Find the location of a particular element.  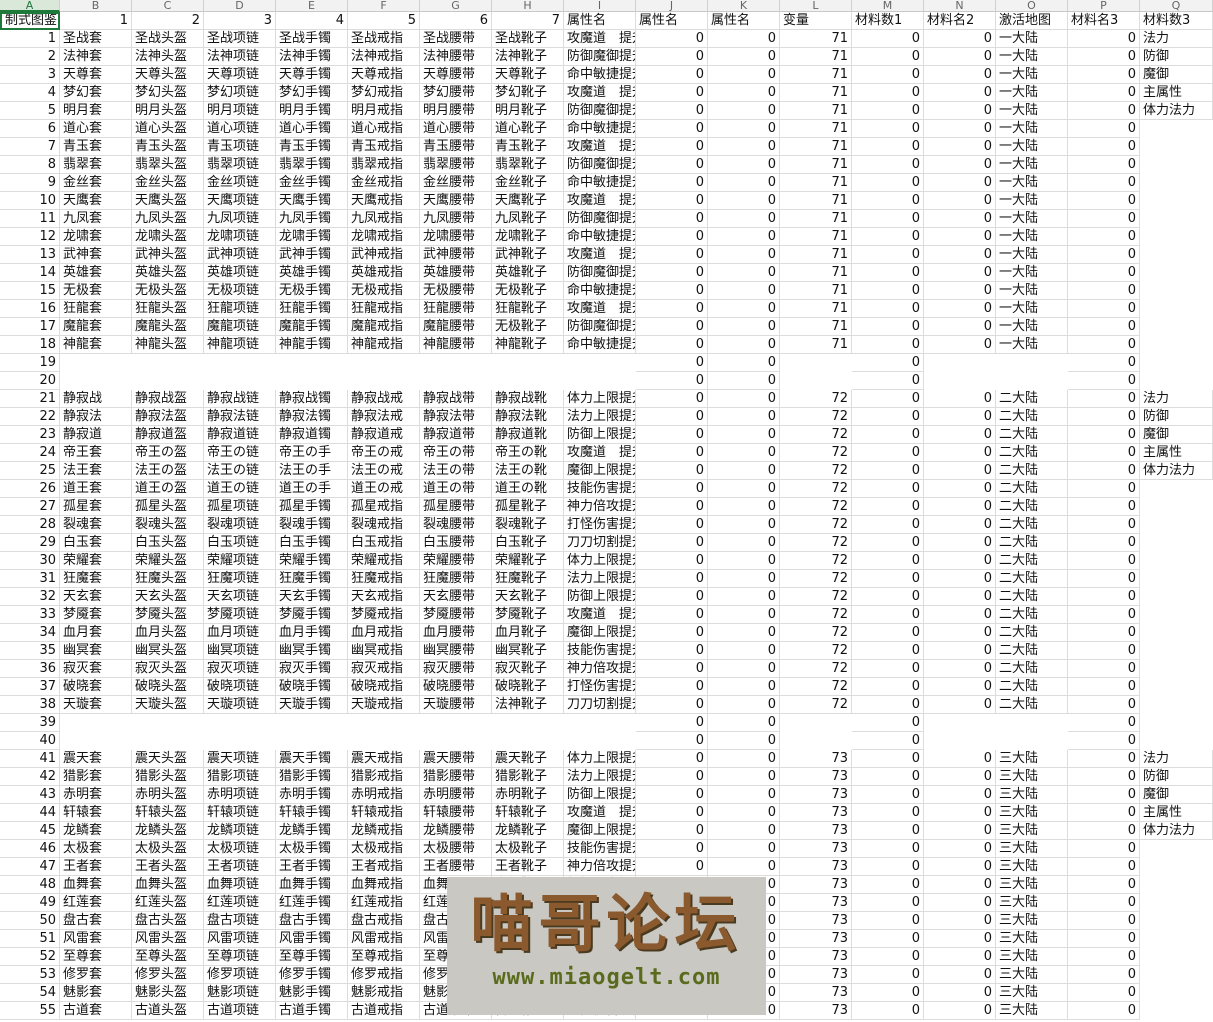

cell: 幽冥手镯 is located at coordinates (312, 651).